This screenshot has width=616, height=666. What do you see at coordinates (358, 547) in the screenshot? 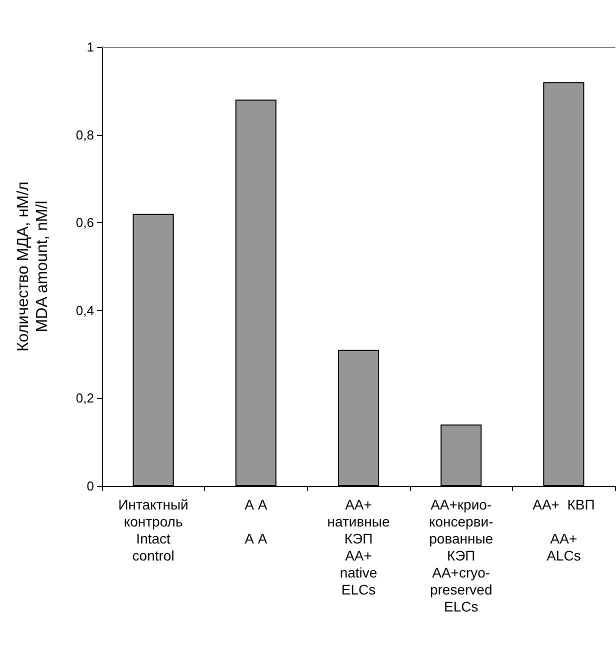
I see `x-tick-label: АА+ нативные КЭП АА+ native ELCs` at bounding box center [358, 547].